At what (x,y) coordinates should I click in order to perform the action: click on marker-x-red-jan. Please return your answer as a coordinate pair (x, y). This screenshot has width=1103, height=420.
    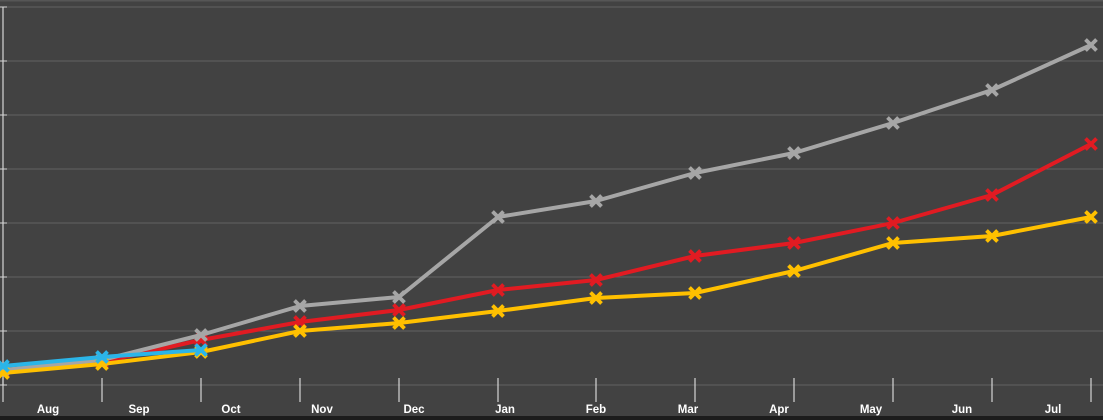
    Looking at the image, I should click on (498, 290).